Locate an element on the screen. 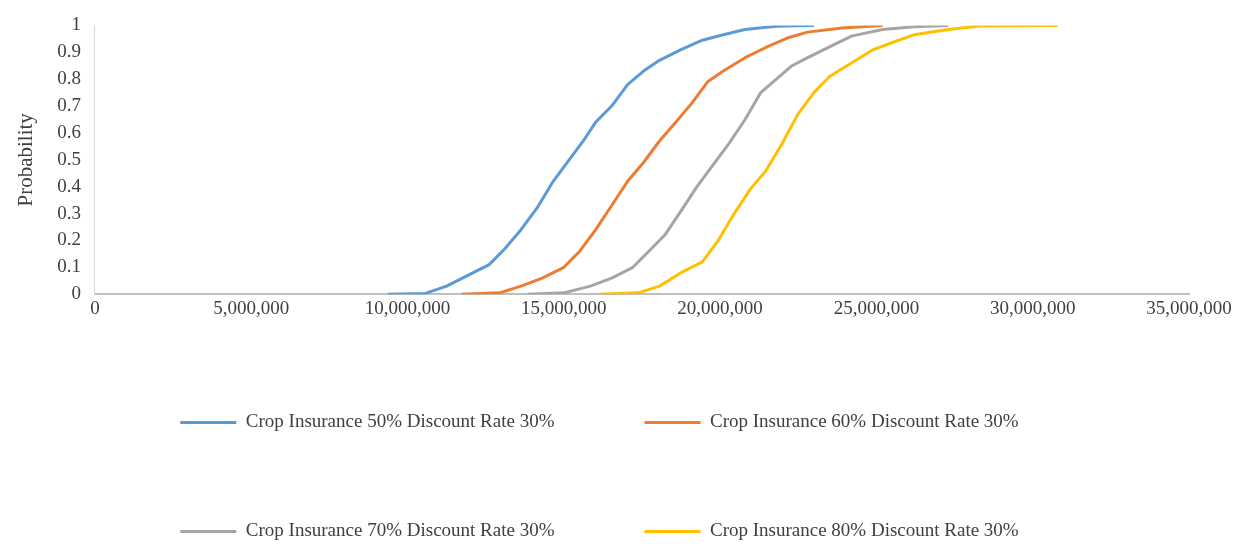 This screenshot has height=556, width=1239. y-tick-label: 0.3 is located at coordinates (69, 212).